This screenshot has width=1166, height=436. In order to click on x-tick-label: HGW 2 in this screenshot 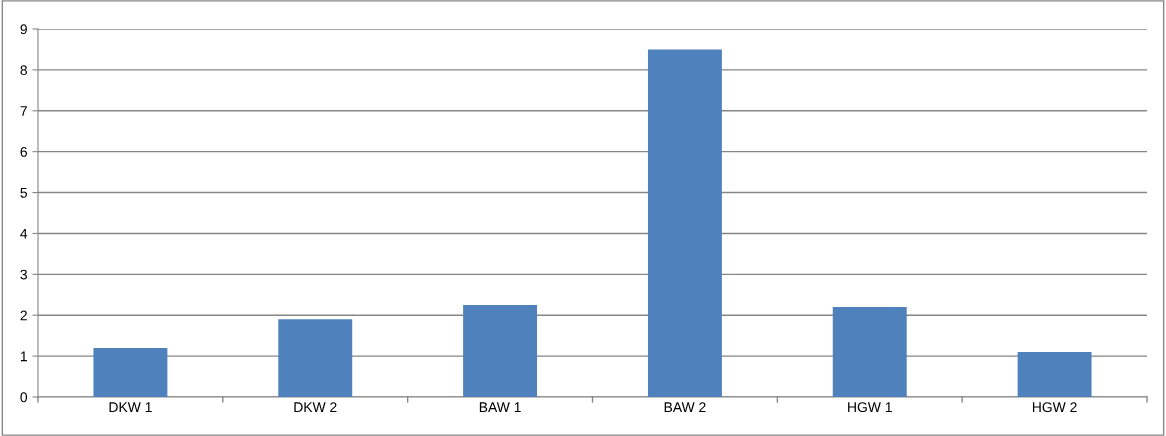, I will do `click(1054, 407)`.